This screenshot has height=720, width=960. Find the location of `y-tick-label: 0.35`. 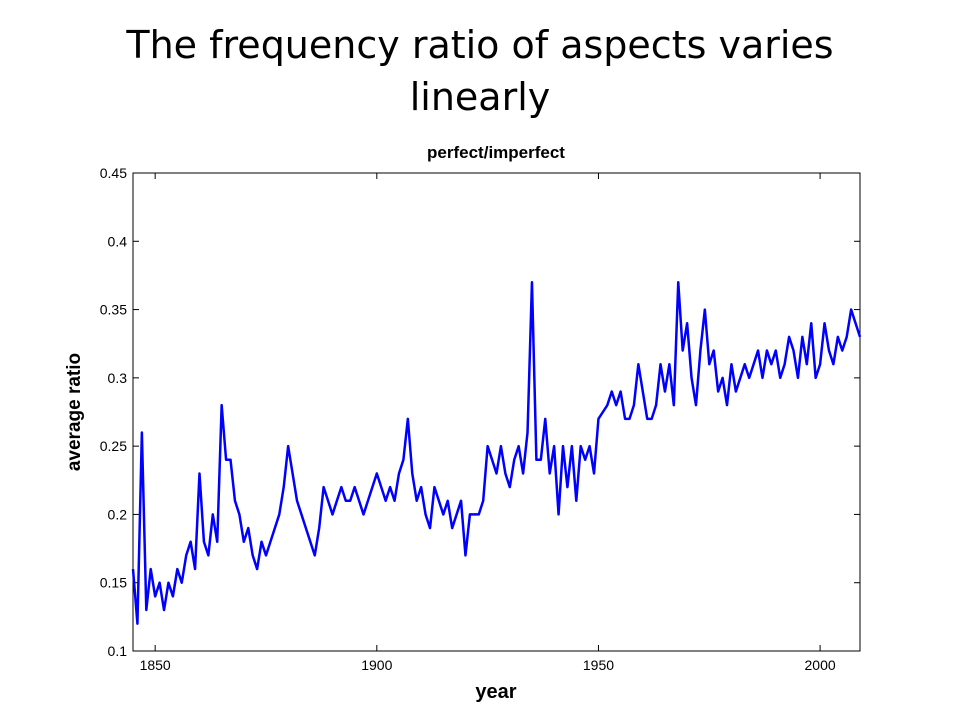

y-tick-label: 0.35 is located at coordinates (113, 310).